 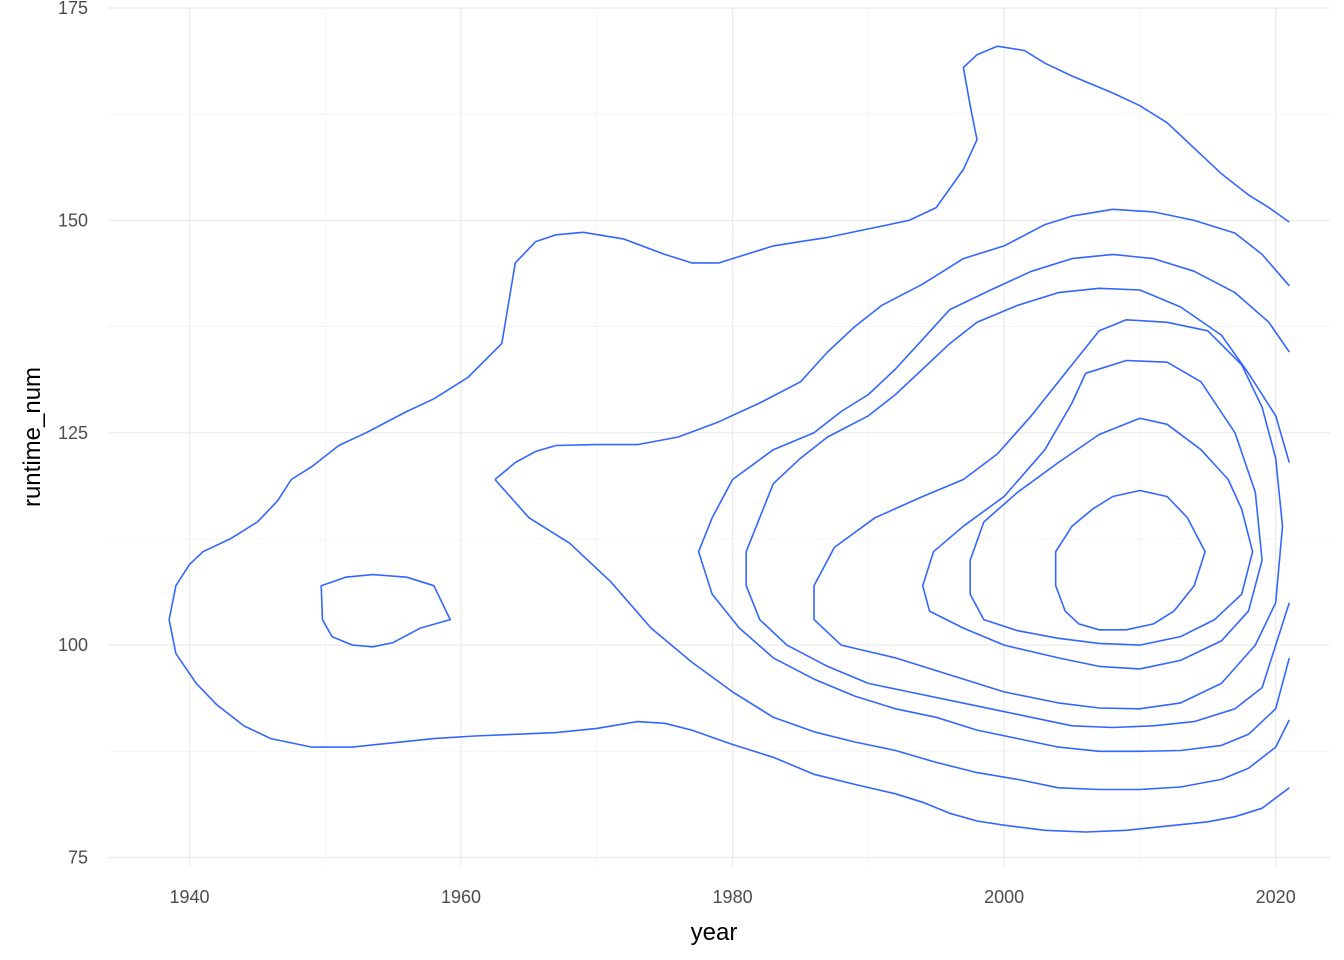 What do you see at coordinates (1276, 897) in the screenshot?
I see `x-tick-label: 2020` at bounding box center [1276, 897].